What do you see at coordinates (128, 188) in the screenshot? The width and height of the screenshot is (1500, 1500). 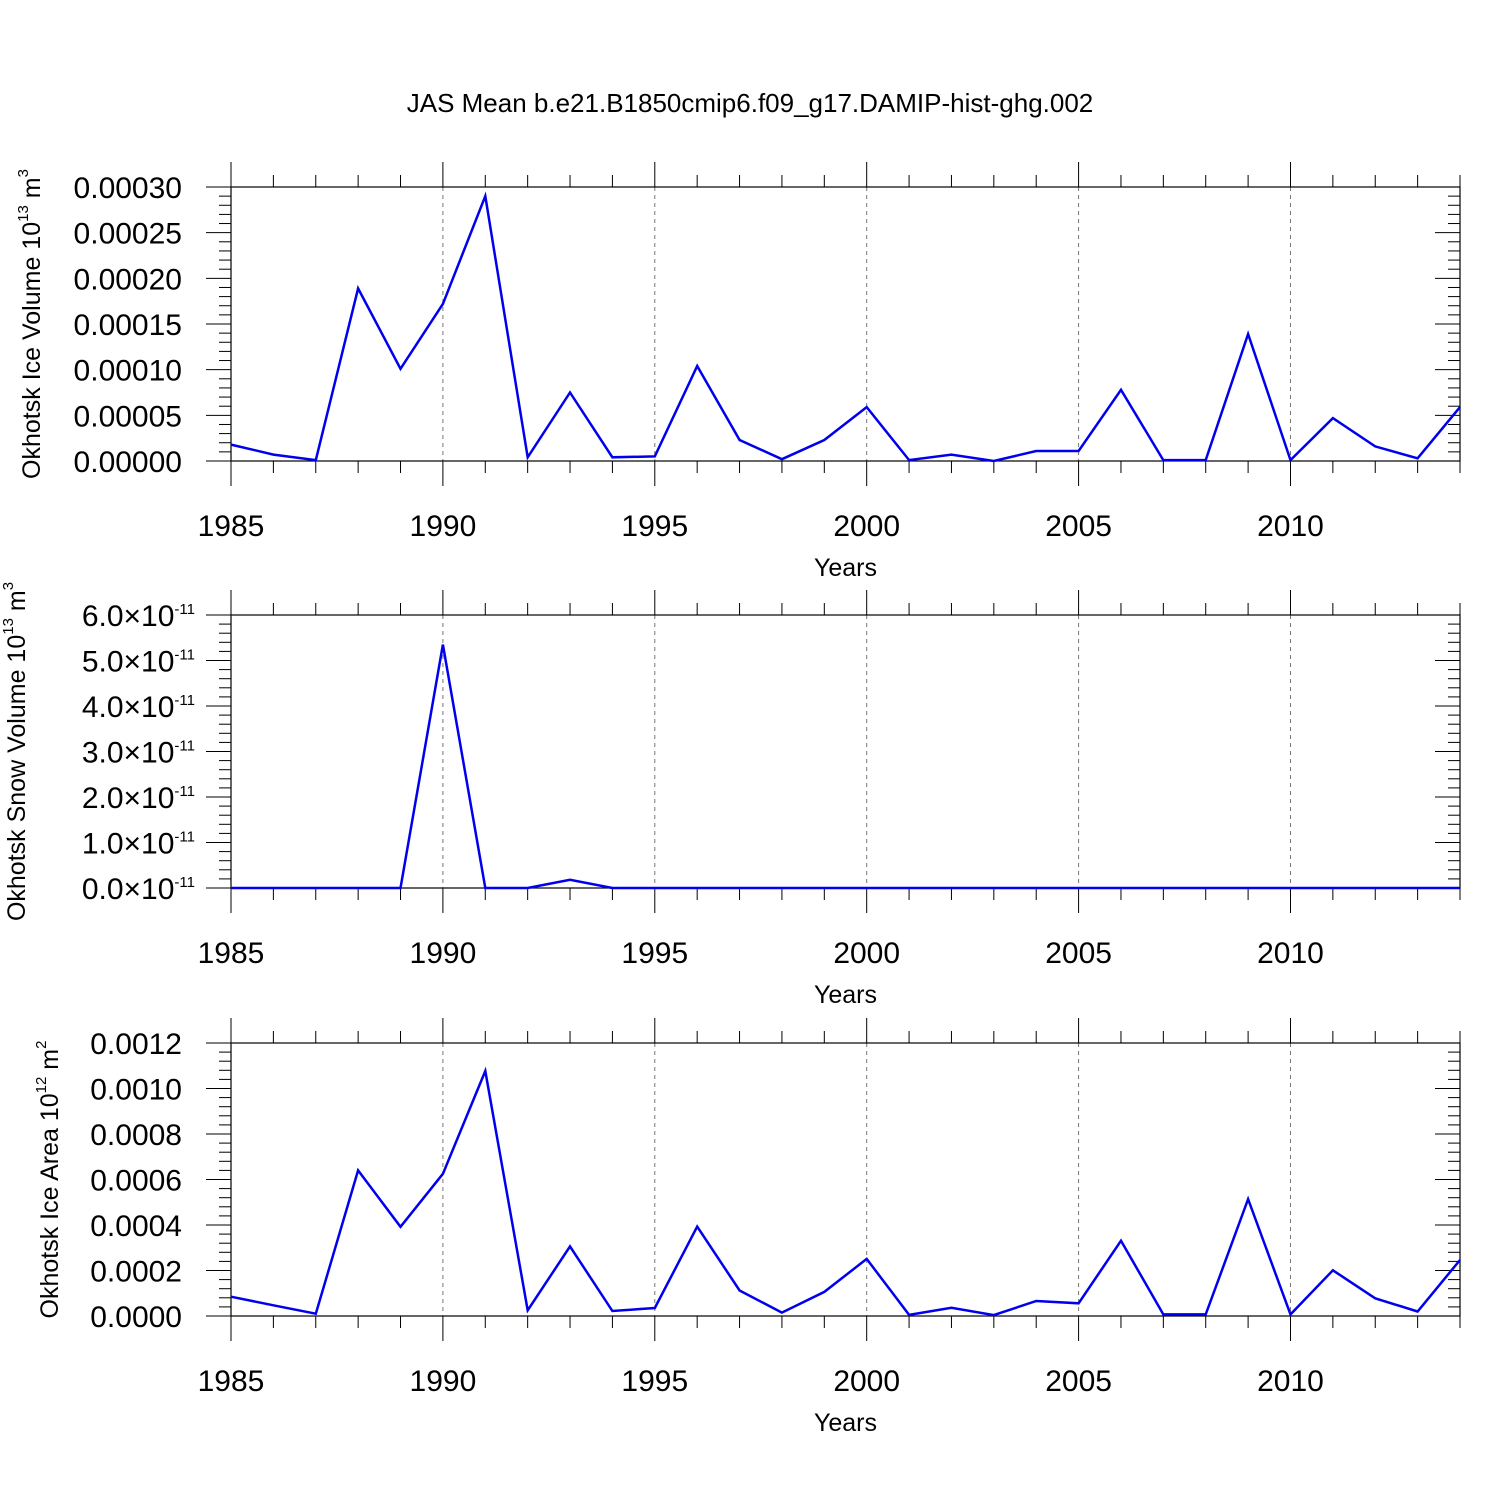 I see `y-tick-label: 0.00030` at bounding box center [128, 188].